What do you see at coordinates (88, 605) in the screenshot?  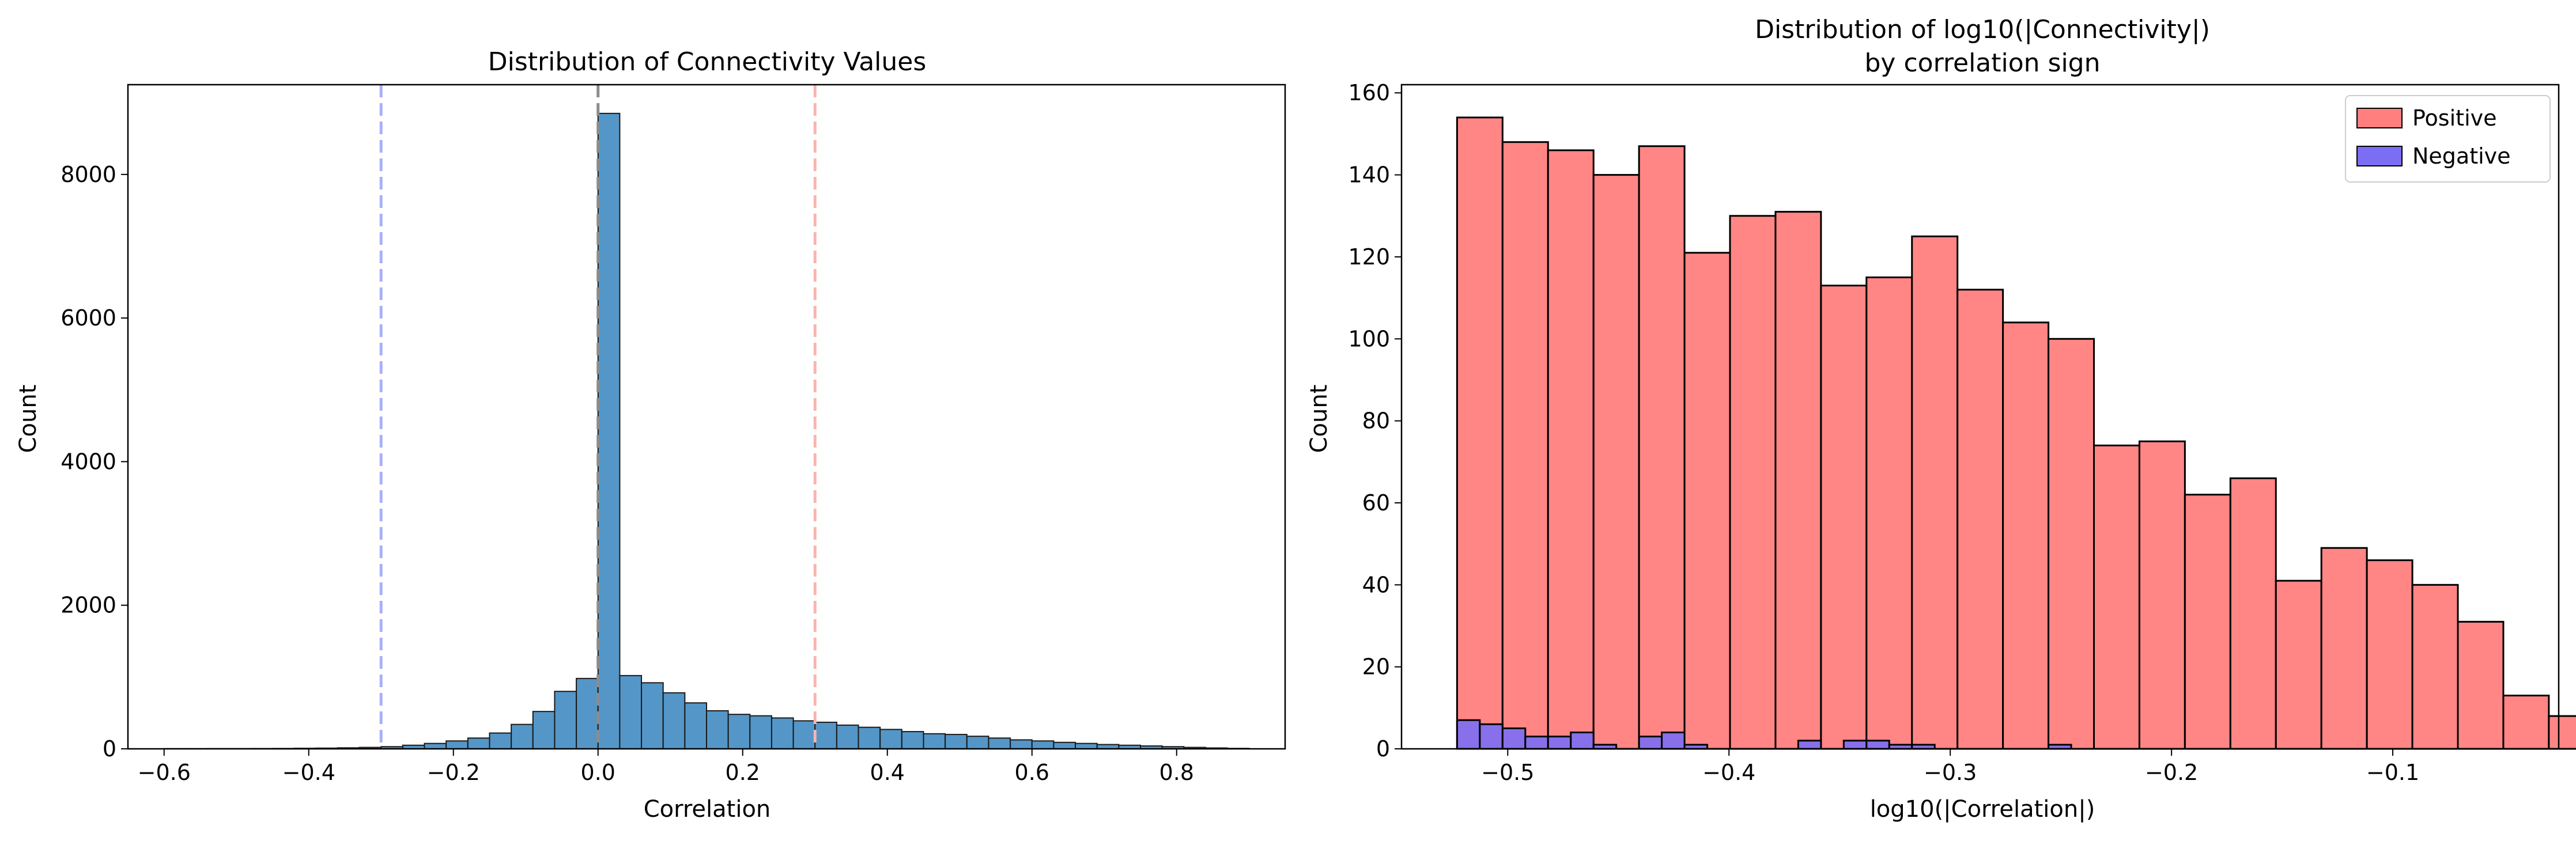 I see `y-tick-label: 2000` at bounding box center [88, 605].